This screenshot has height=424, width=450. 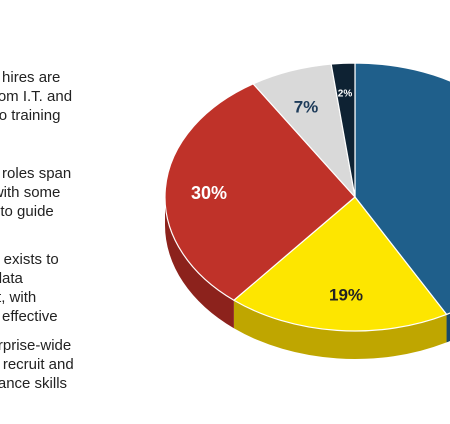 What do you see at coordinates (18, 297) in the screenshot?
I see `legend-line: e talent, with` at bounding box center [18, 297].